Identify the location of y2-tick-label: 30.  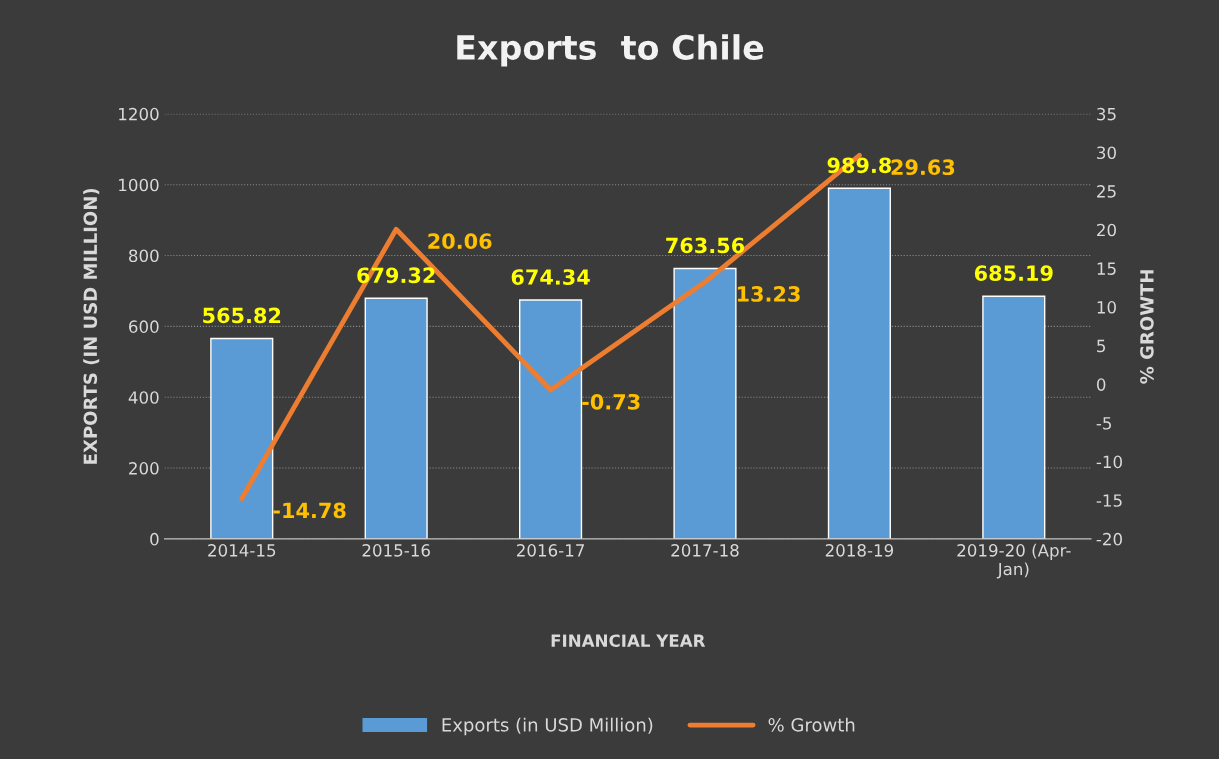
(1106, 153).